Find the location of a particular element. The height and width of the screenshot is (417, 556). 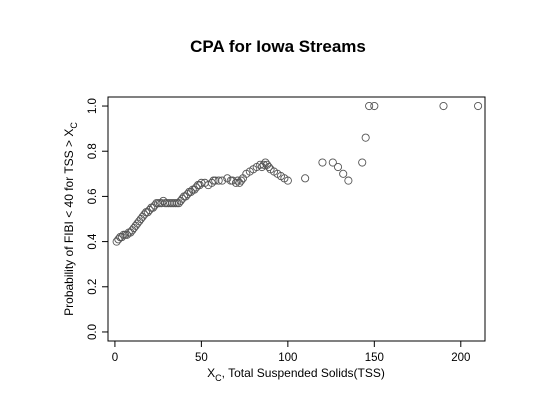

x-tick-label: 100 is located at coordinates (287, 358).